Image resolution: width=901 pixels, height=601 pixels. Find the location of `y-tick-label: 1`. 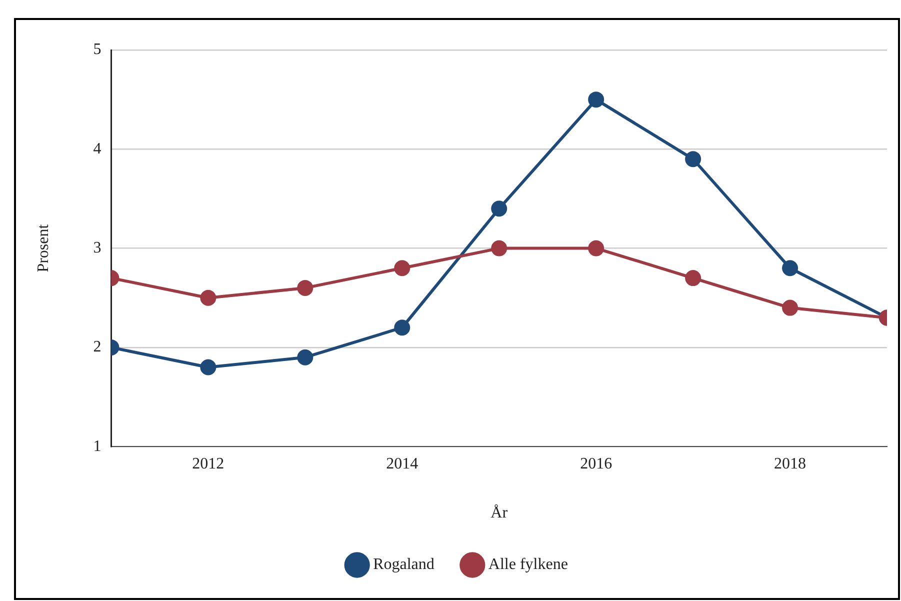

y-tick-label: 1 is located at coordinates (97, 446).